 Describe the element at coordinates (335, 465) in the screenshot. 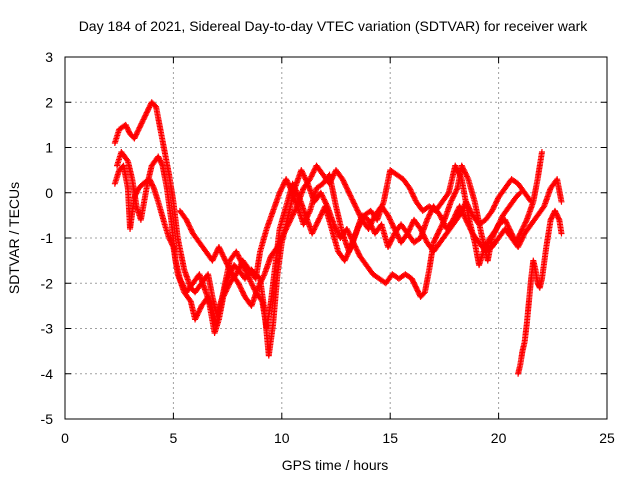

I see `x-axis-label: GPS time / hours` at that location.